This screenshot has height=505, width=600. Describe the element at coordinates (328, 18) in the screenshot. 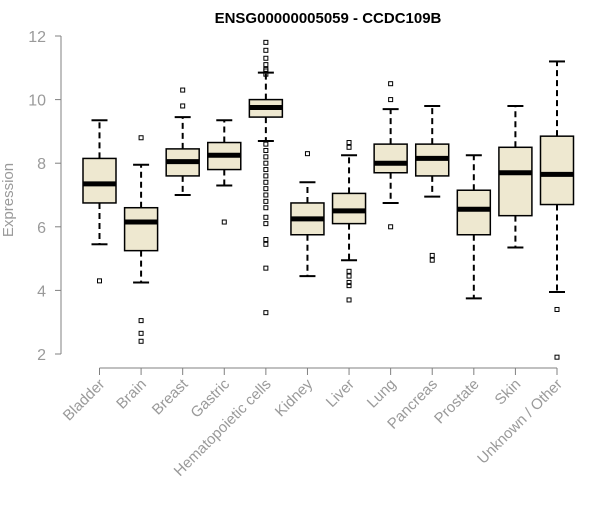

I see `chart-title: ENSG00000005059 - CCDC109B` at that location.